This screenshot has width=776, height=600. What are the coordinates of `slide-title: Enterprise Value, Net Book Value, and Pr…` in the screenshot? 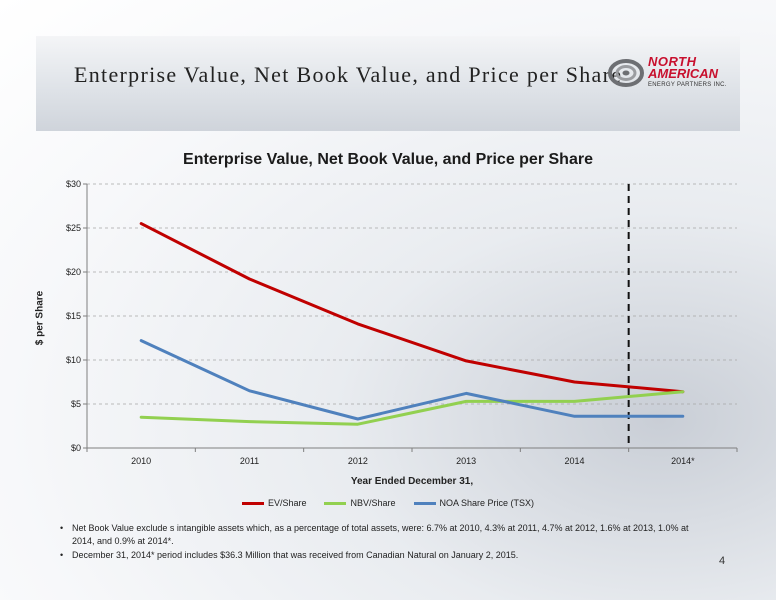 It's located at (348, 74).